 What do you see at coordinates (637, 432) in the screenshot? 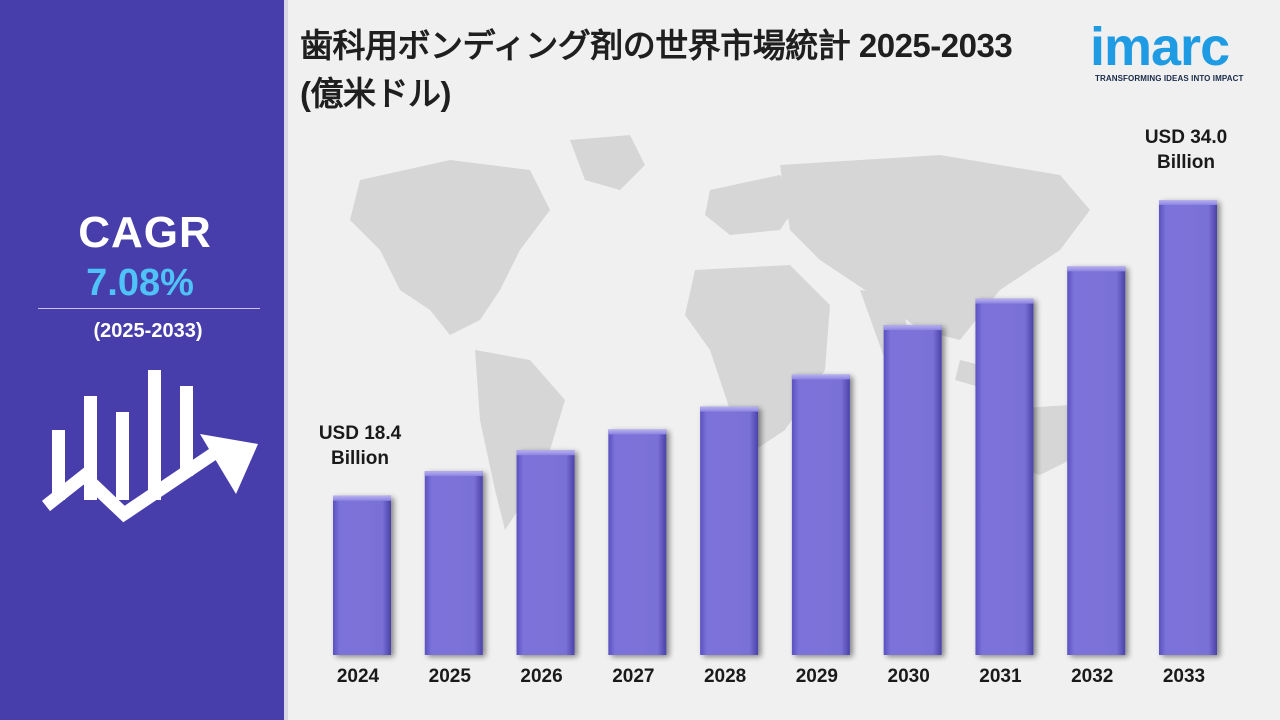
I see `bar-cap-2027` at bounding box center [637, 432].